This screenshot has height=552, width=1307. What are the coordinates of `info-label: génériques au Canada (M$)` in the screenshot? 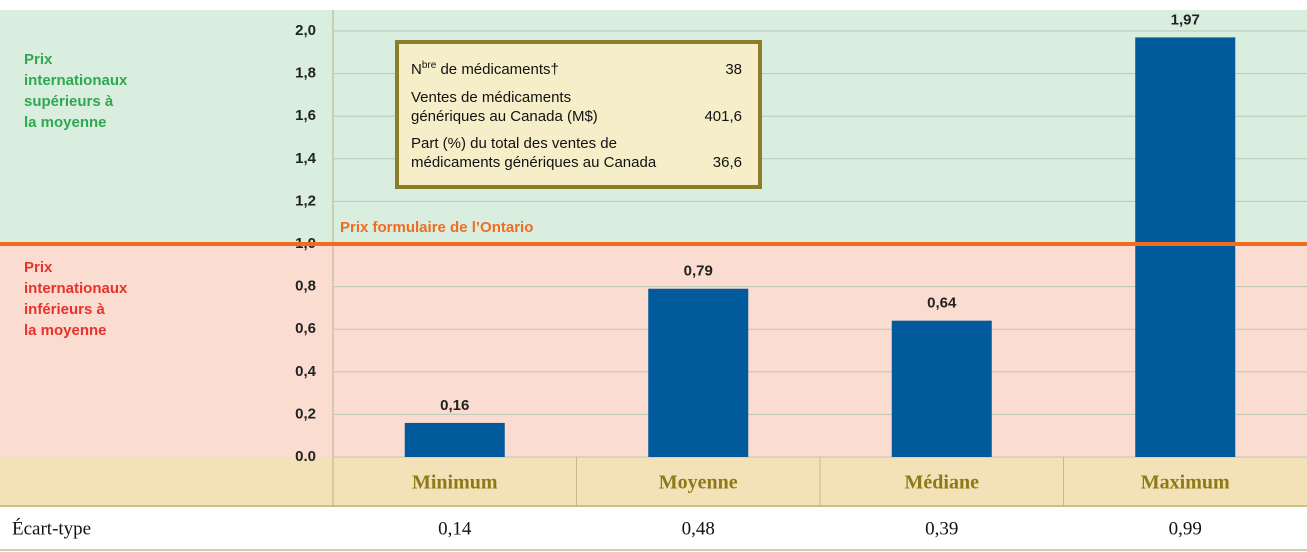 It's located at (504, 116).